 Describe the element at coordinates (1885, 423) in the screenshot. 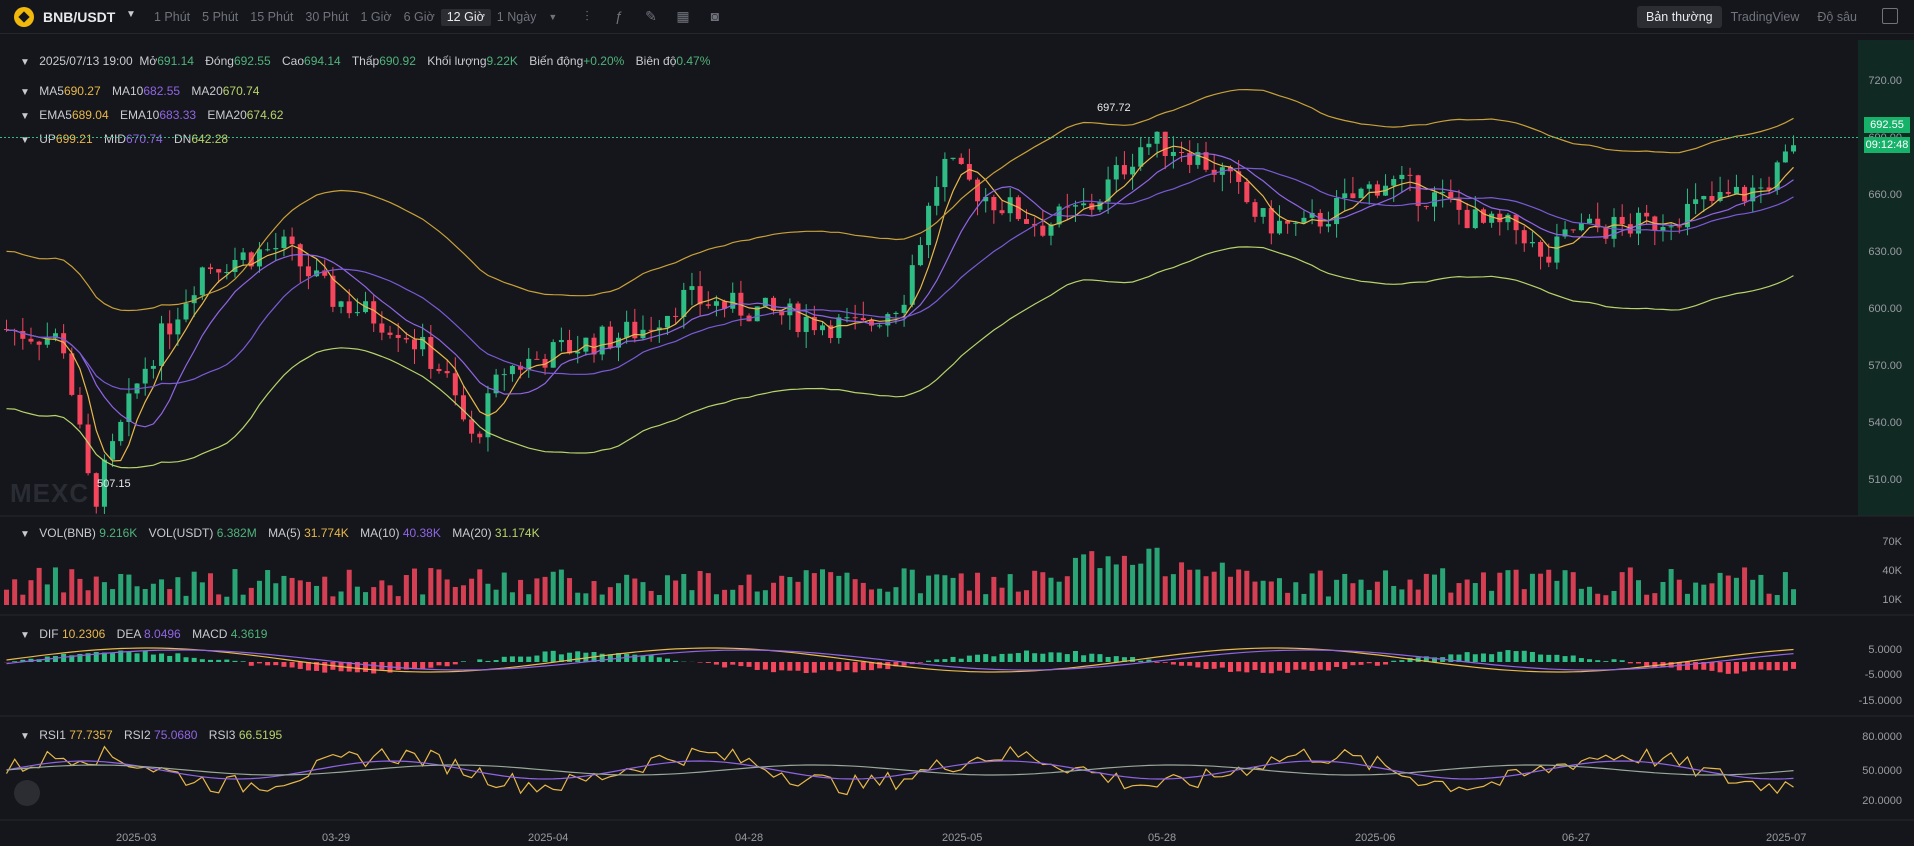

I see `price-axis-label: 540.00` at that location.